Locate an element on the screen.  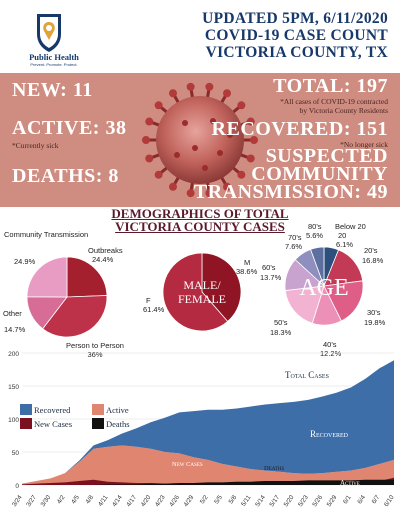
pie-slice-30-s is located at coordinates (343, 301).